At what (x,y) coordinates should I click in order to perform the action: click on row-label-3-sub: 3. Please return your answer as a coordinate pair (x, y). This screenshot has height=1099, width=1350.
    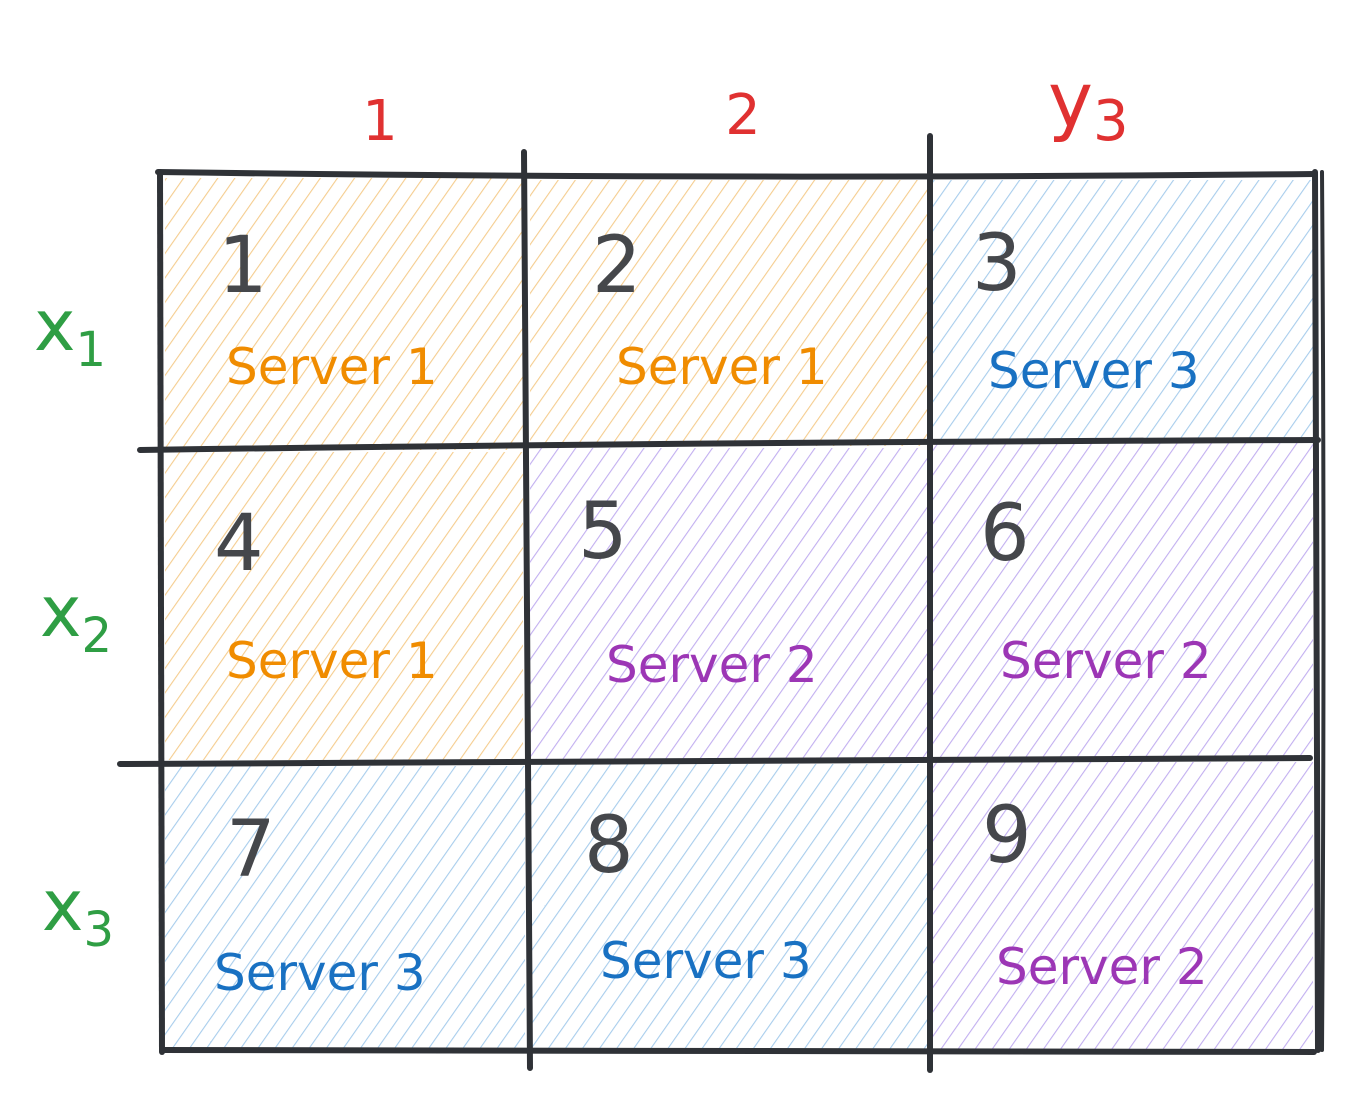
    Looking at the image, I should click on (98, 930).